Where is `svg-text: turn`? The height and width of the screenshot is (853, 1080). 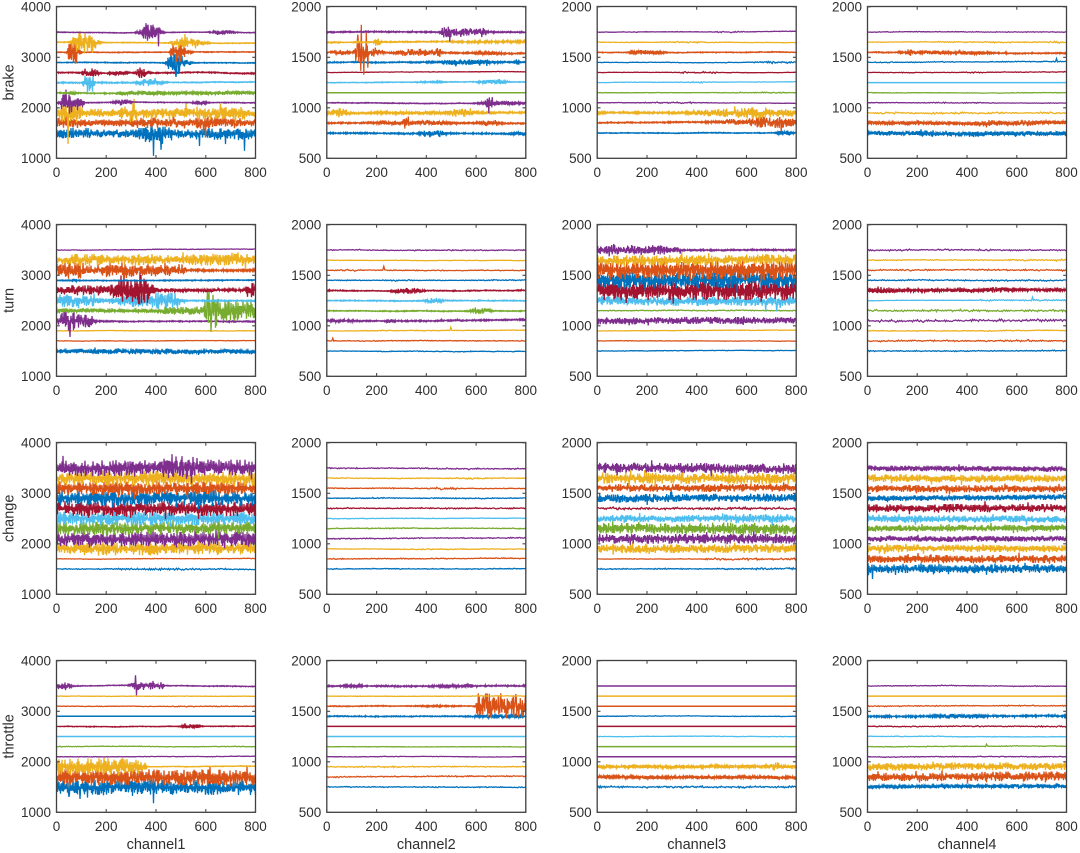 svg-text: turn is located at coordinates (10, 300).